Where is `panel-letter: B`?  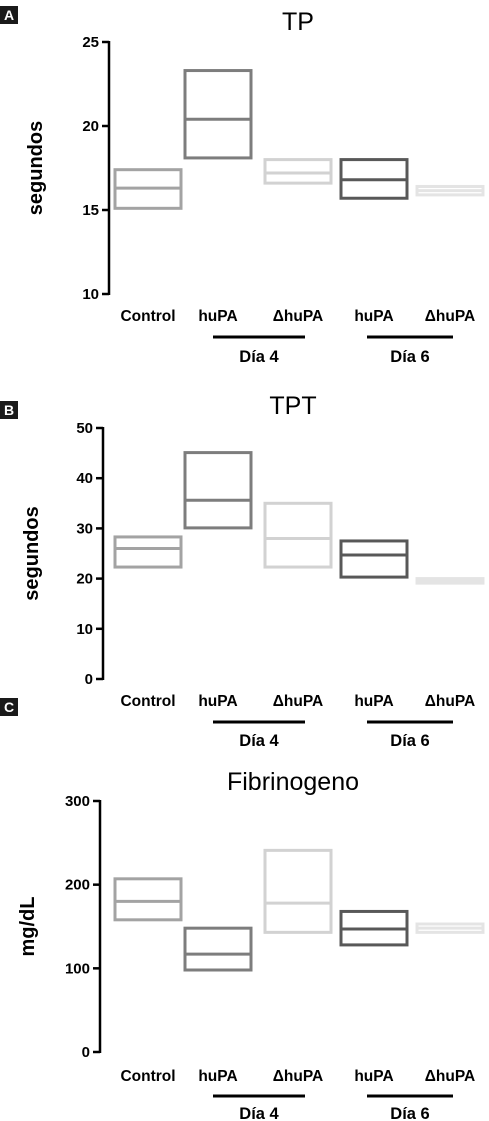 panel-letter: B is located at coordinates (9, 410).